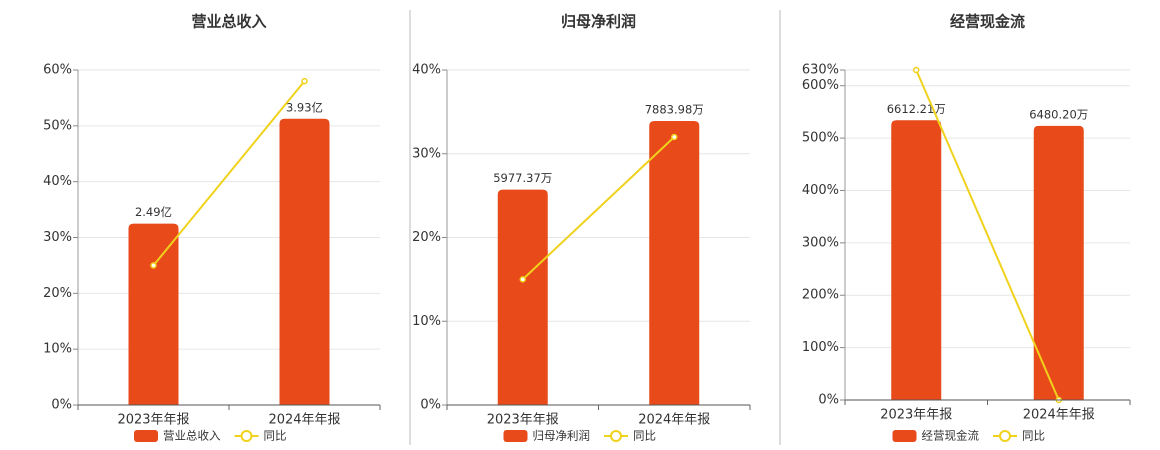  Describe the element at coordinates (57, 125) in the screenshot. I see `y-tick-label: 50%` at that location.